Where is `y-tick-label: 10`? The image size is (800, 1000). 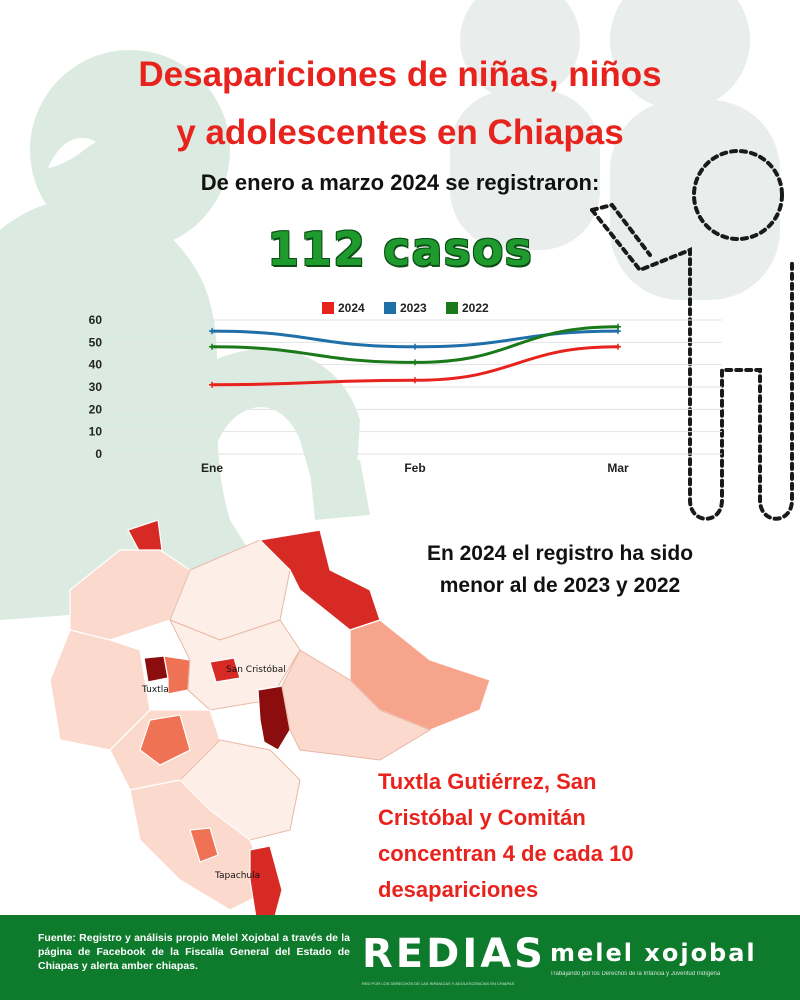
y-tick-label: 10 is located at coordinates (96, 432).